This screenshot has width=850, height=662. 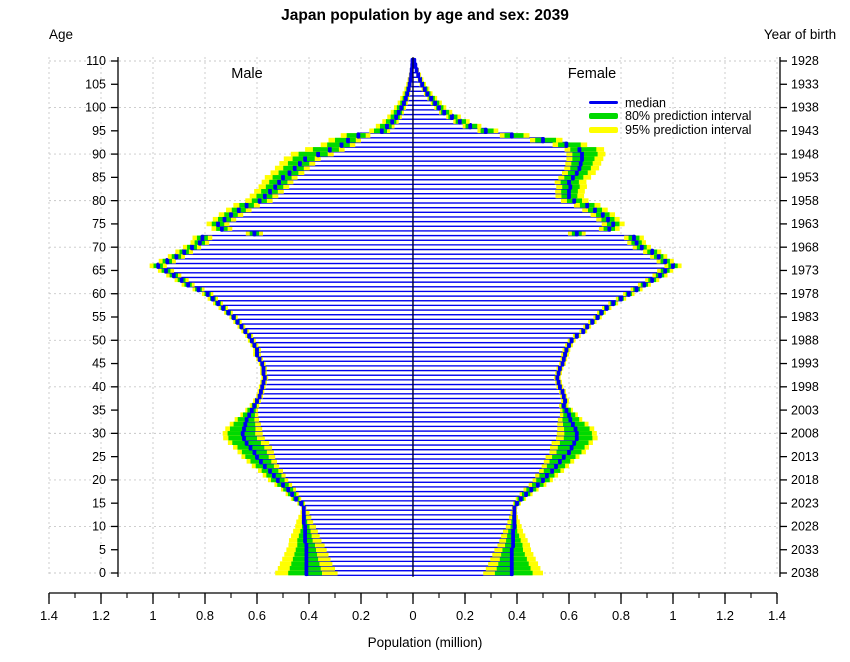 What do you see at coordinates (805, 434) in the screenshot?
I see `year-tick-label: 2008` at bounding box center [805, 434].